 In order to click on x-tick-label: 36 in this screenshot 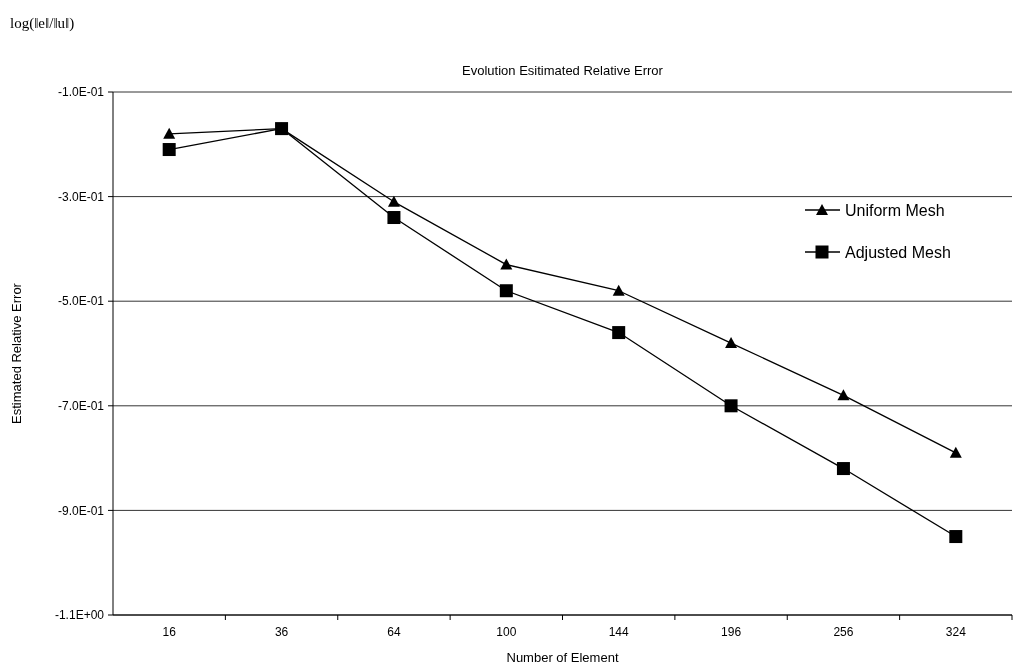, I will do `click(281, 632)`.